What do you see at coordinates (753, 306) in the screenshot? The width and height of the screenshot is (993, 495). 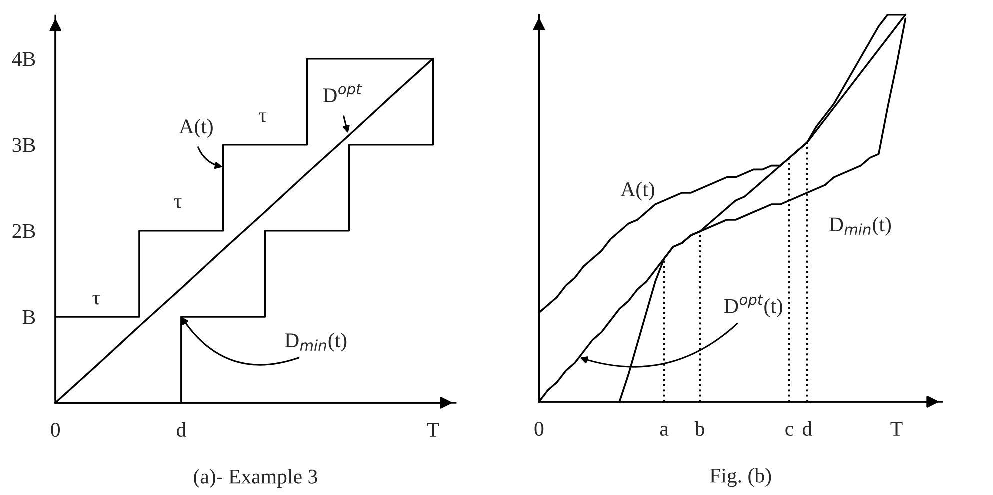 I see `annotation: D$^{opt}$(t)` at bounding box center [753, 306].